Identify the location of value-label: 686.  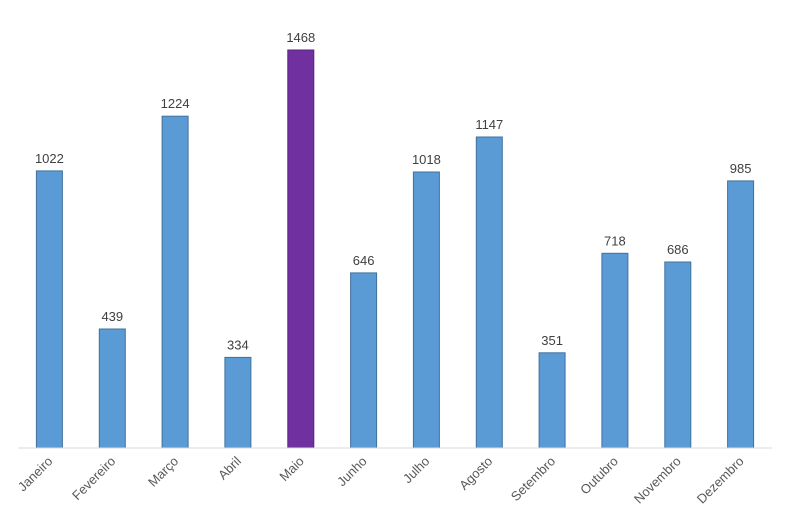
(678, 249).